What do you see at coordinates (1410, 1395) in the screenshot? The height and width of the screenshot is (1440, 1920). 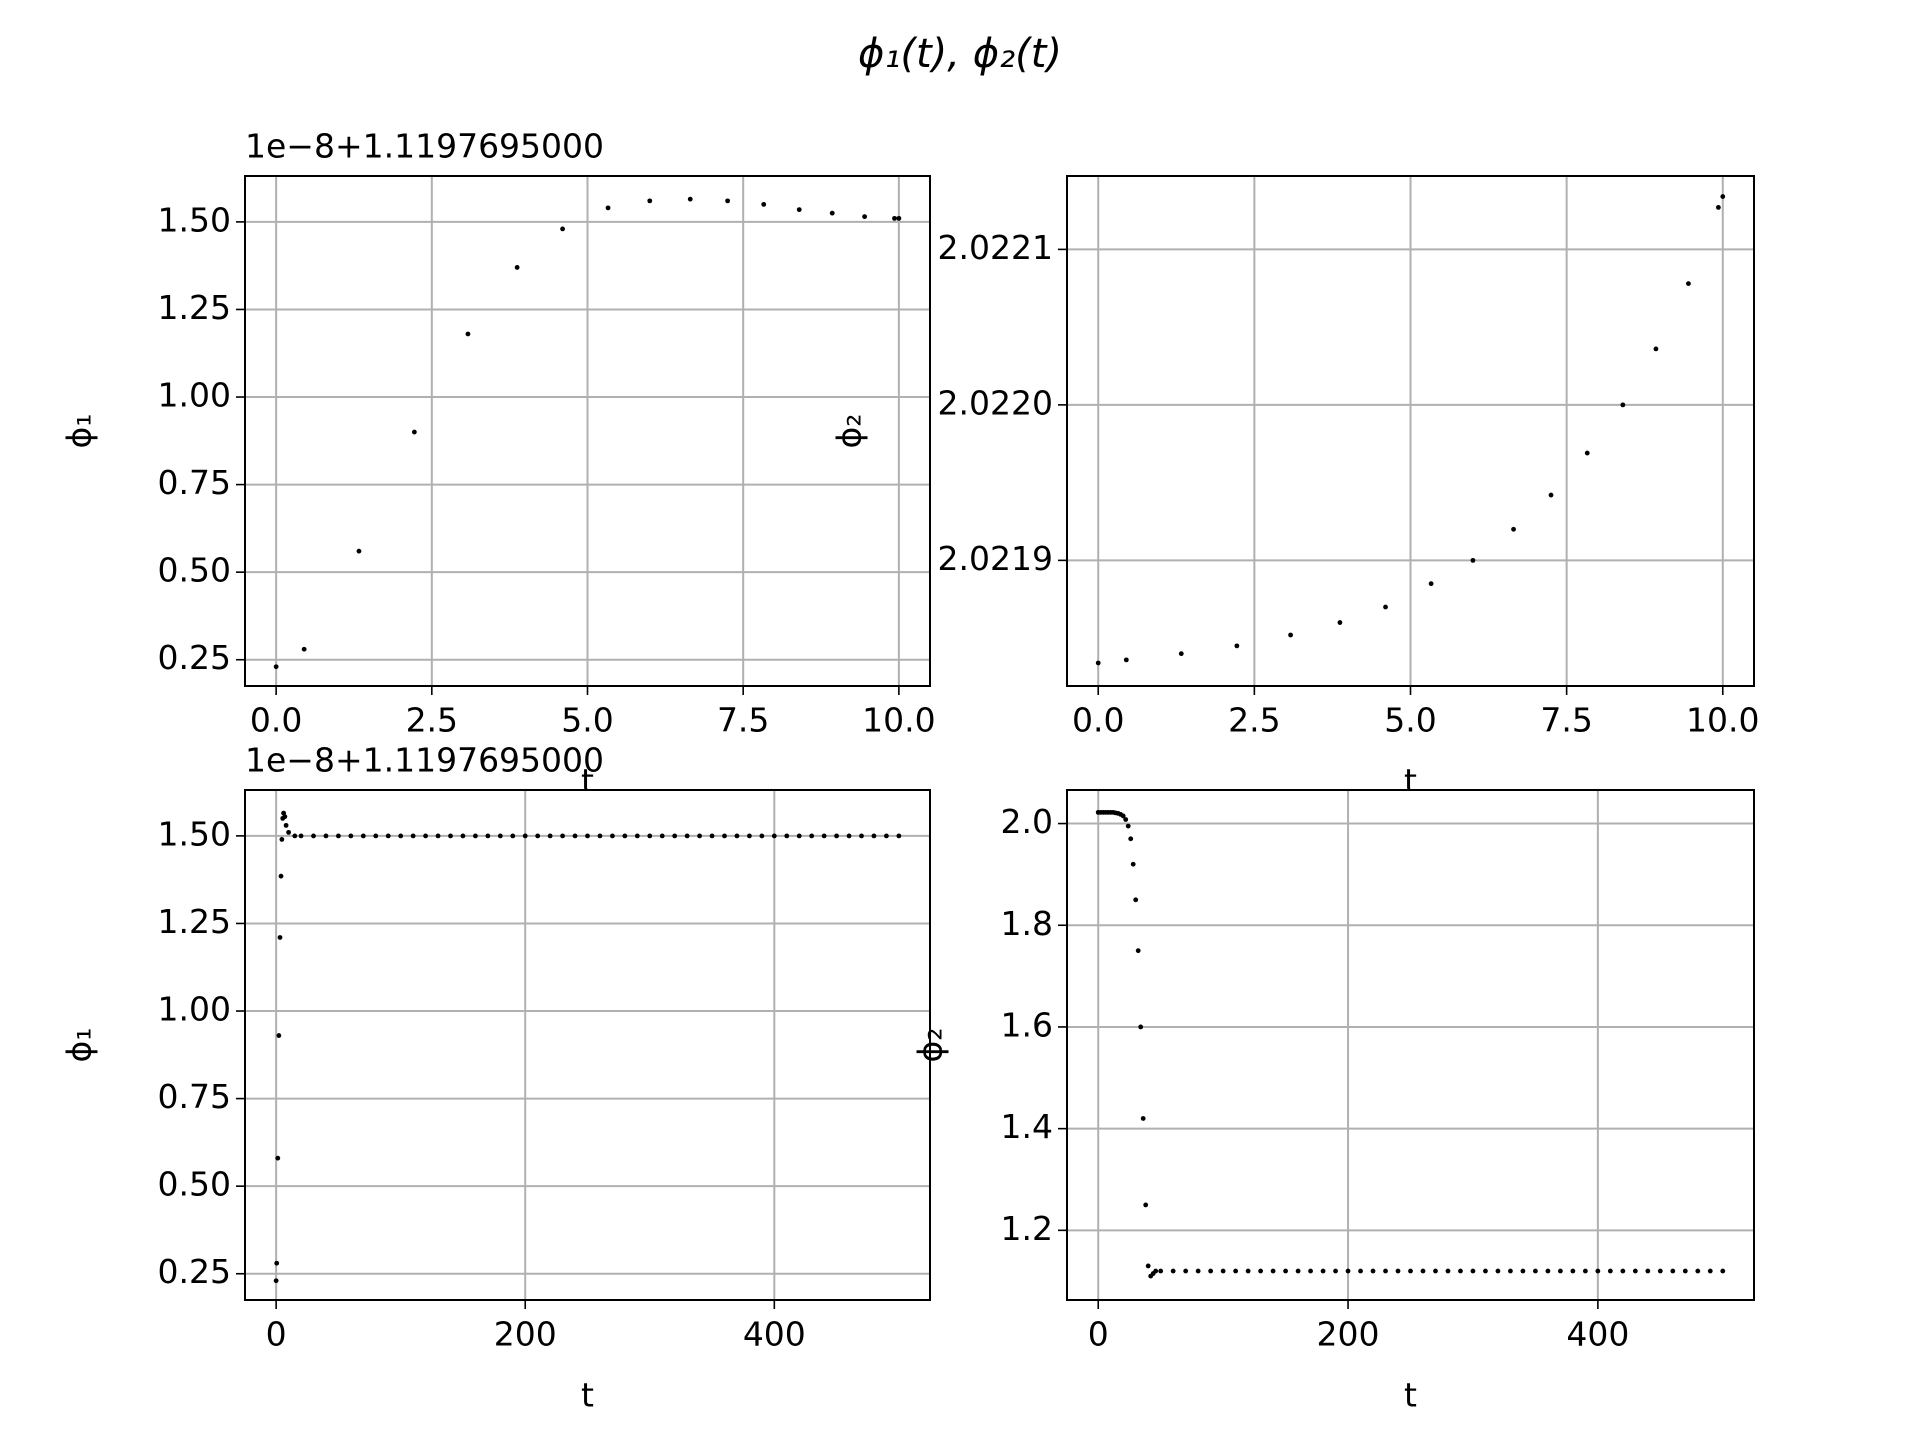 I see `x-axis-label: t` at bounding box center [1410, 1395].